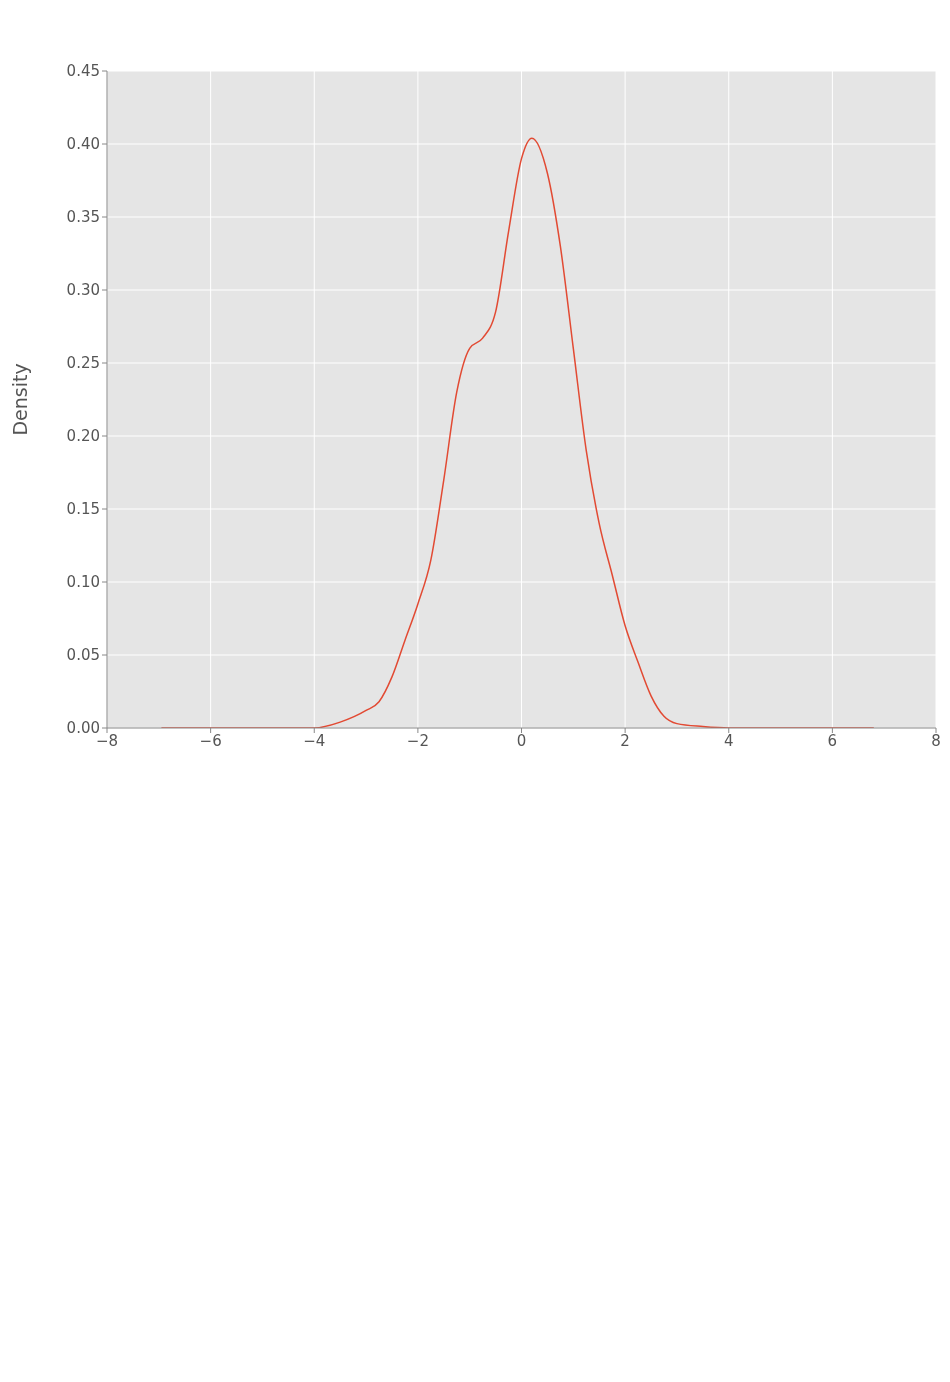 This screenshot has width=950, height=1382. I want to click on x-tick-label: 4, so click(728, 740).